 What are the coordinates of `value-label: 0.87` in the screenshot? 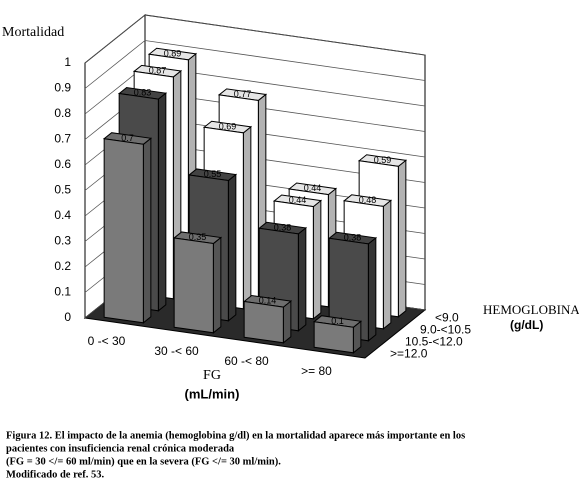 It's located at (158, 71).